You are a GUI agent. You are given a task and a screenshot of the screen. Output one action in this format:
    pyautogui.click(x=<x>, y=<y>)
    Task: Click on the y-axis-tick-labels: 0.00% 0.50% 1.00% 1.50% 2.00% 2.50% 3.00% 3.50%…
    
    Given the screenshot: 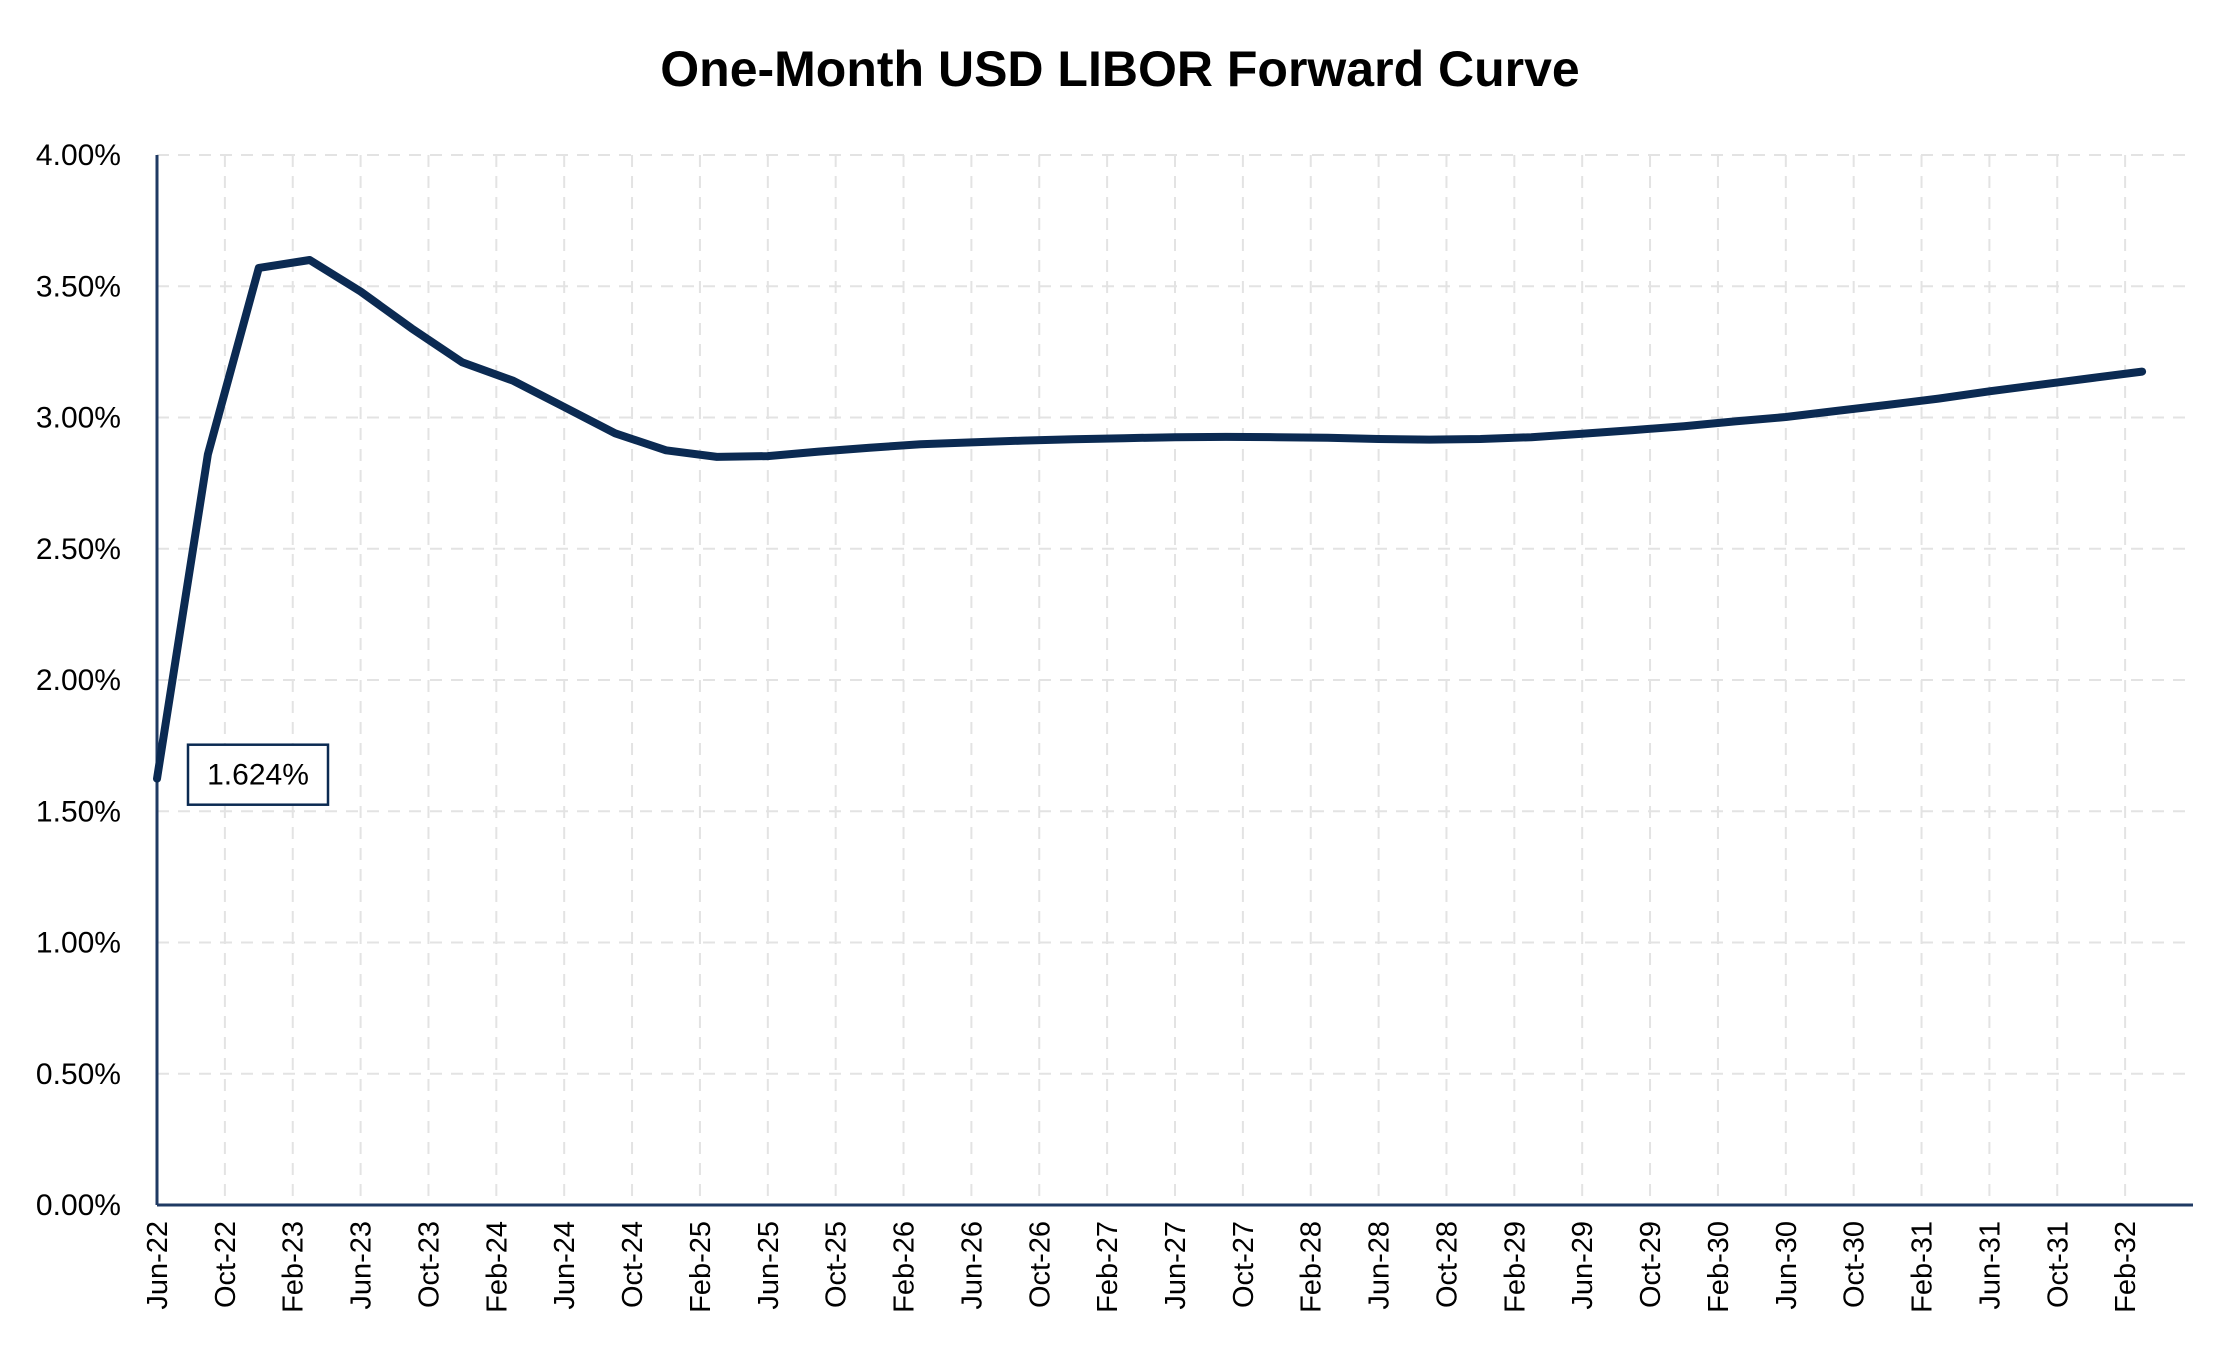 What is the action you would take?
    pyautogui.click(x=78, y=680)
    